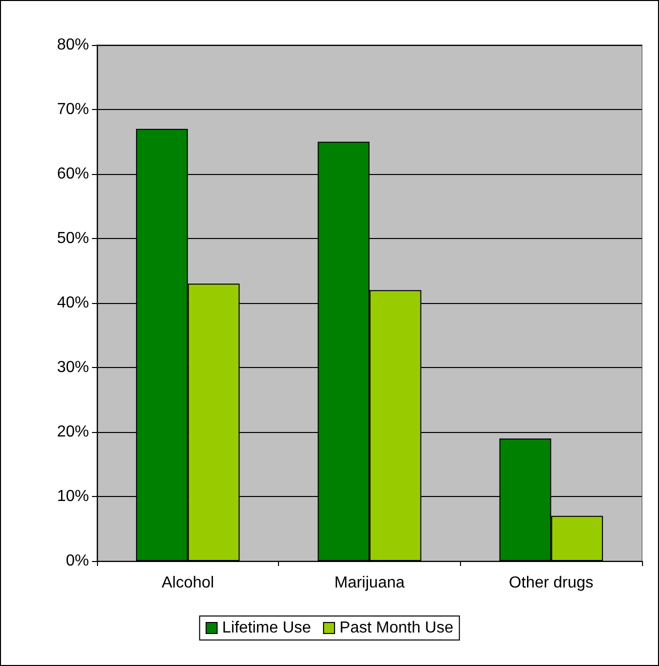 This screenshot has height=666, width=659. Describe the element at coordinates (369, 583) in the screenshot. I see `x-tick-label: Marijuana` at that location.